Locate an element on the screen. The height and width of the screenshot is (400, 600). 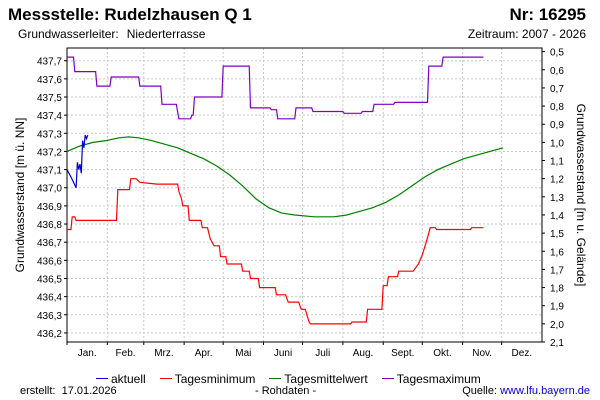
y-tick-label: 437,0 is located at coordinates (49, 189).